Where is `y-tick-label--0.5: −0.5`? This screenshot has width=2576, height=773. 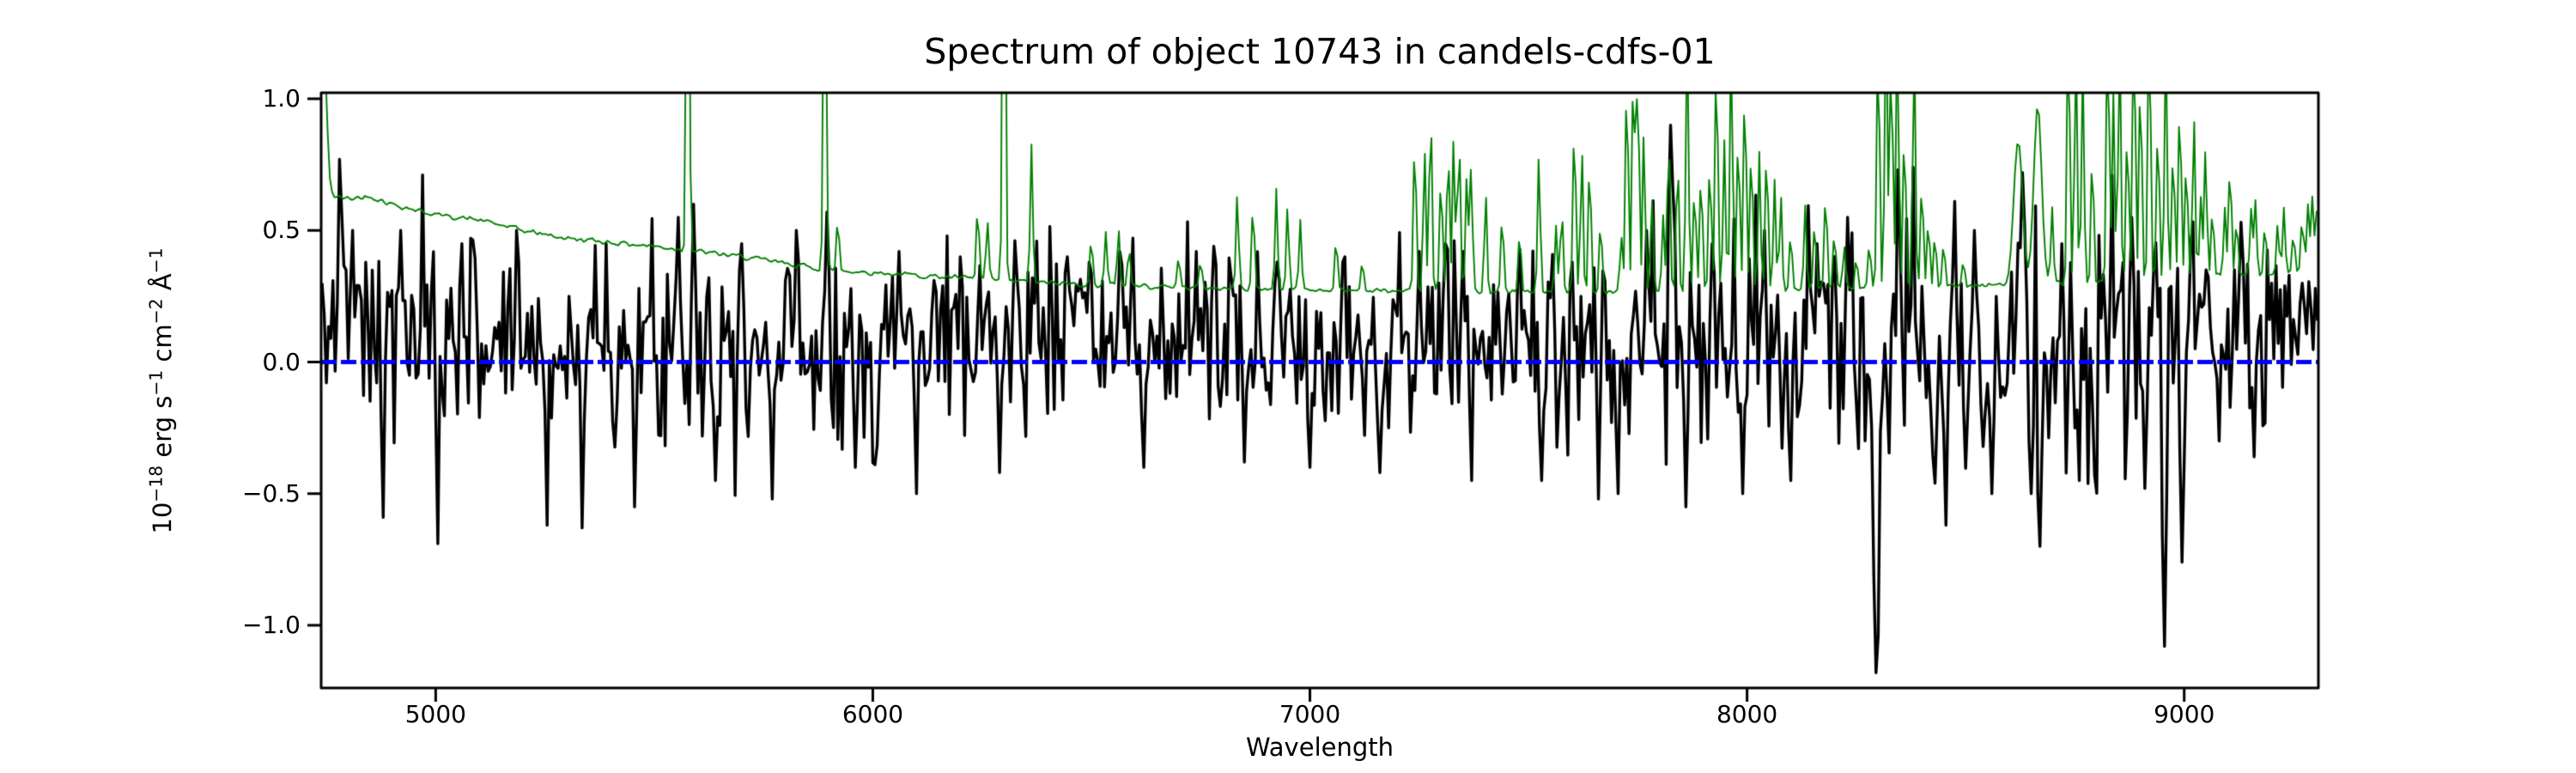
y-tick-label--0.5: −0.5 is located at coordinates (271, 493).